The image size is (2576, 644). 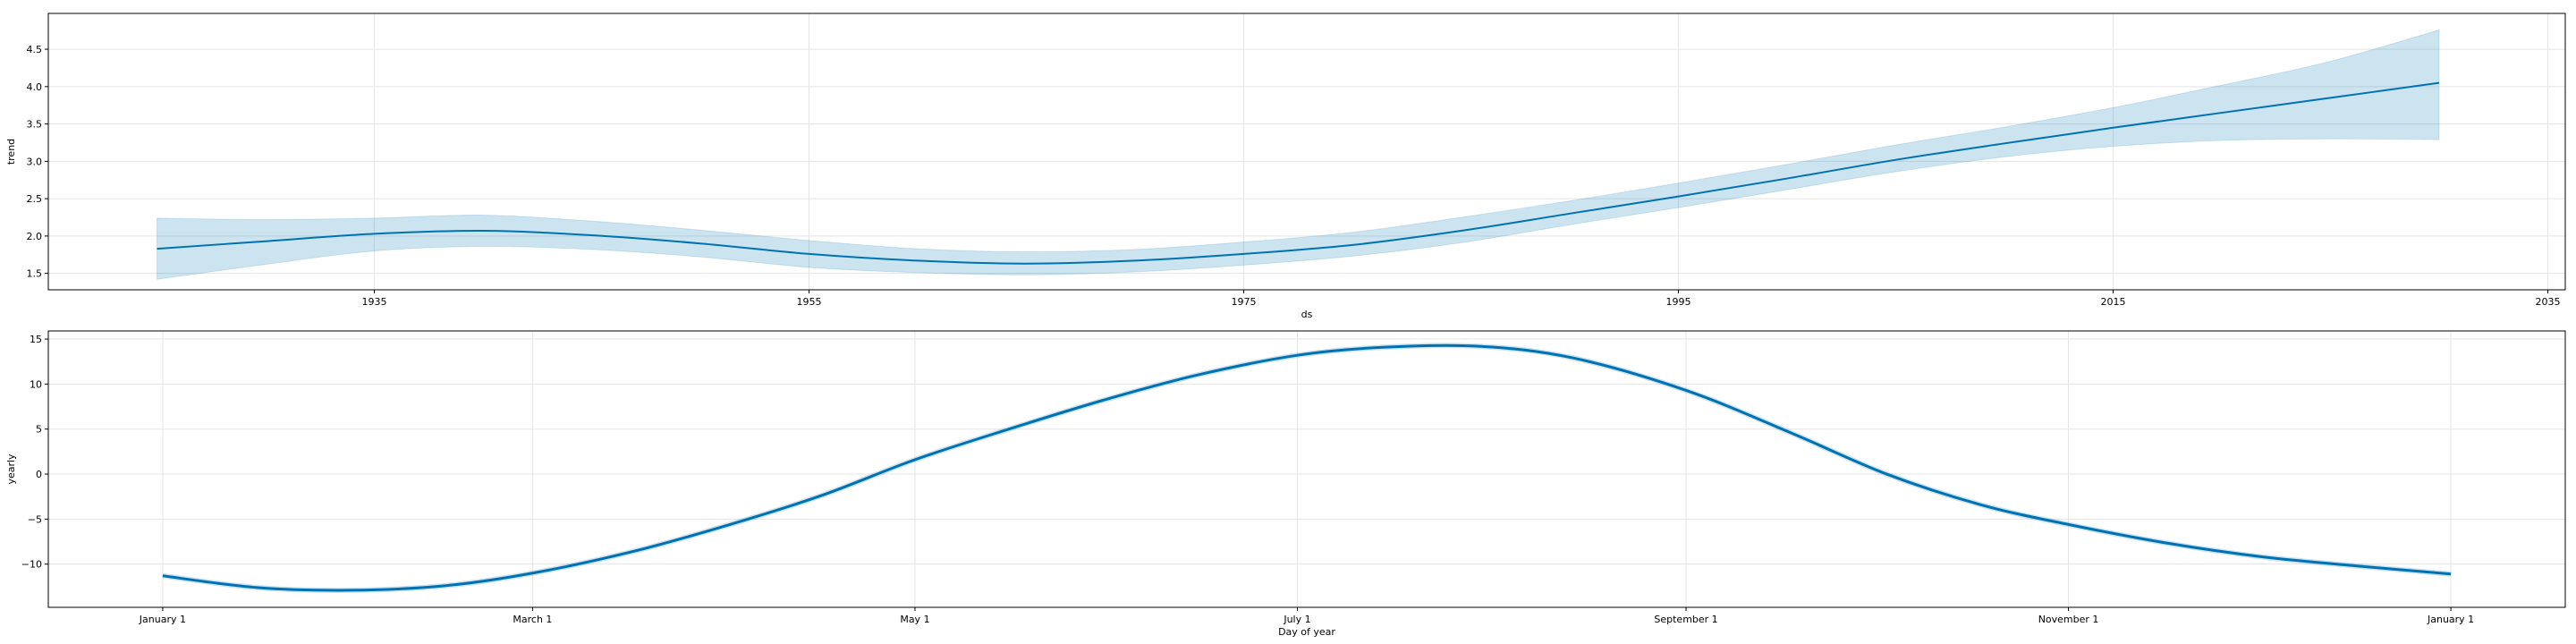 I want to click on trend-x-axis-label: ds, so click(x=1307, y=314).